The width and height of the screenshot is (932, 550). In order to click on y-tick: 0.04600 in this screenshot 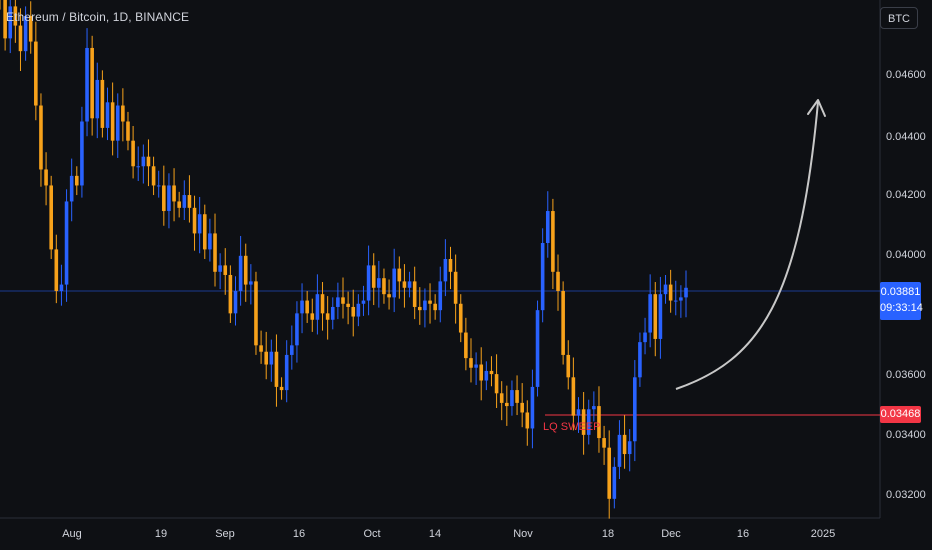, I will do `click(906, 75)`.